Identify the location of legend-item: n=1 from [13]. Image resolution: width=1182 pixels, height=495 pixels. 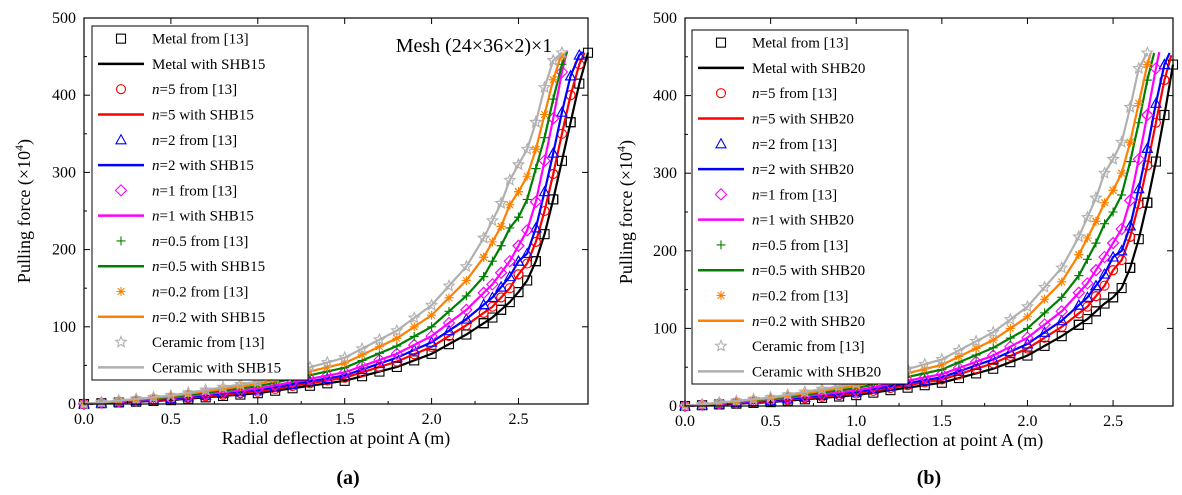
(175, 191).